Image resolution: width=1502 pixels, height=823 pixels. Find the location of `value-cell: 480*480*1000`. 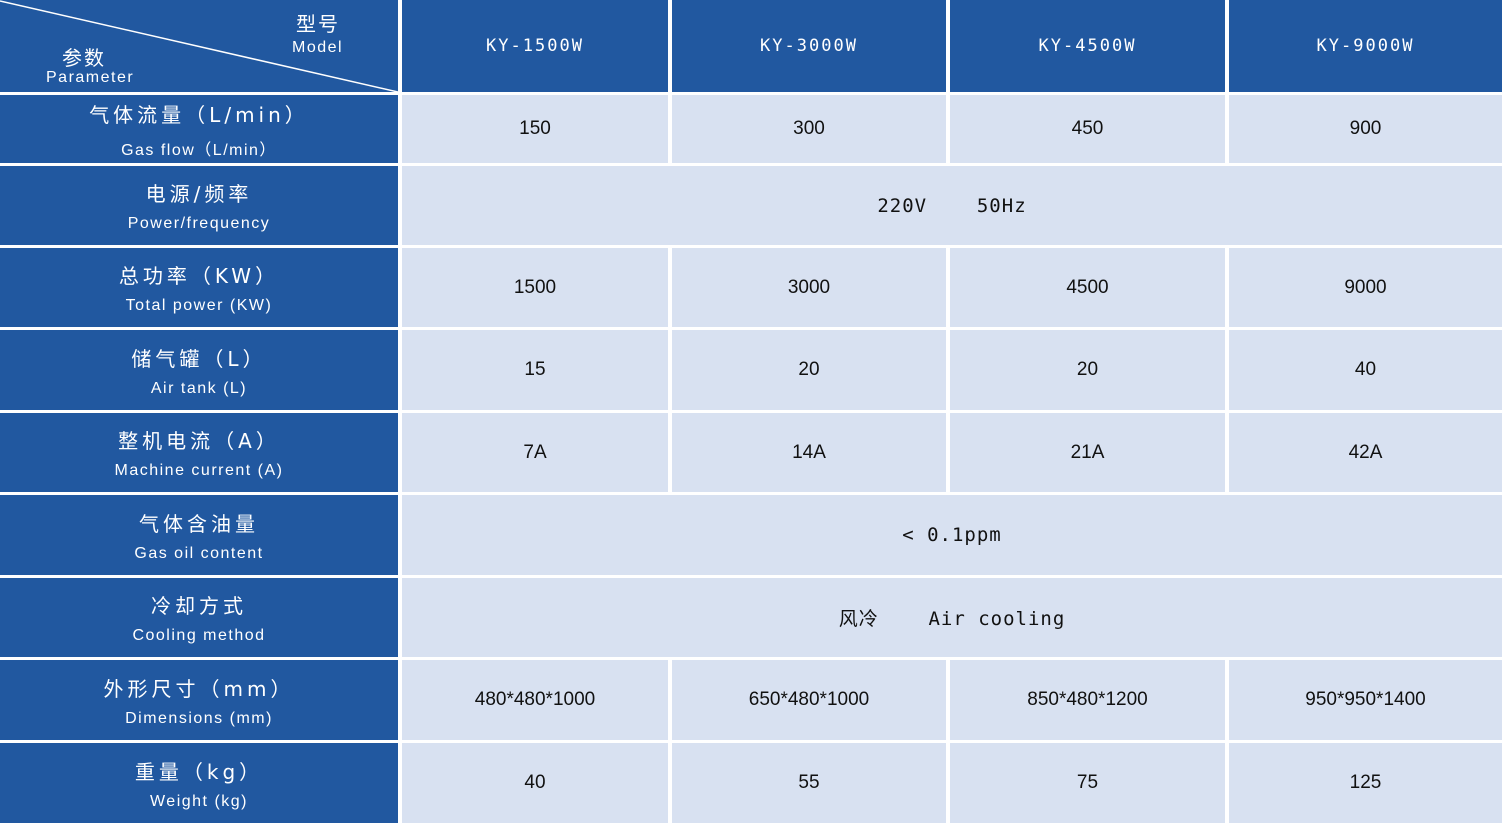

value-cell: 480*480*1000 is located at coordinates (535, 700).